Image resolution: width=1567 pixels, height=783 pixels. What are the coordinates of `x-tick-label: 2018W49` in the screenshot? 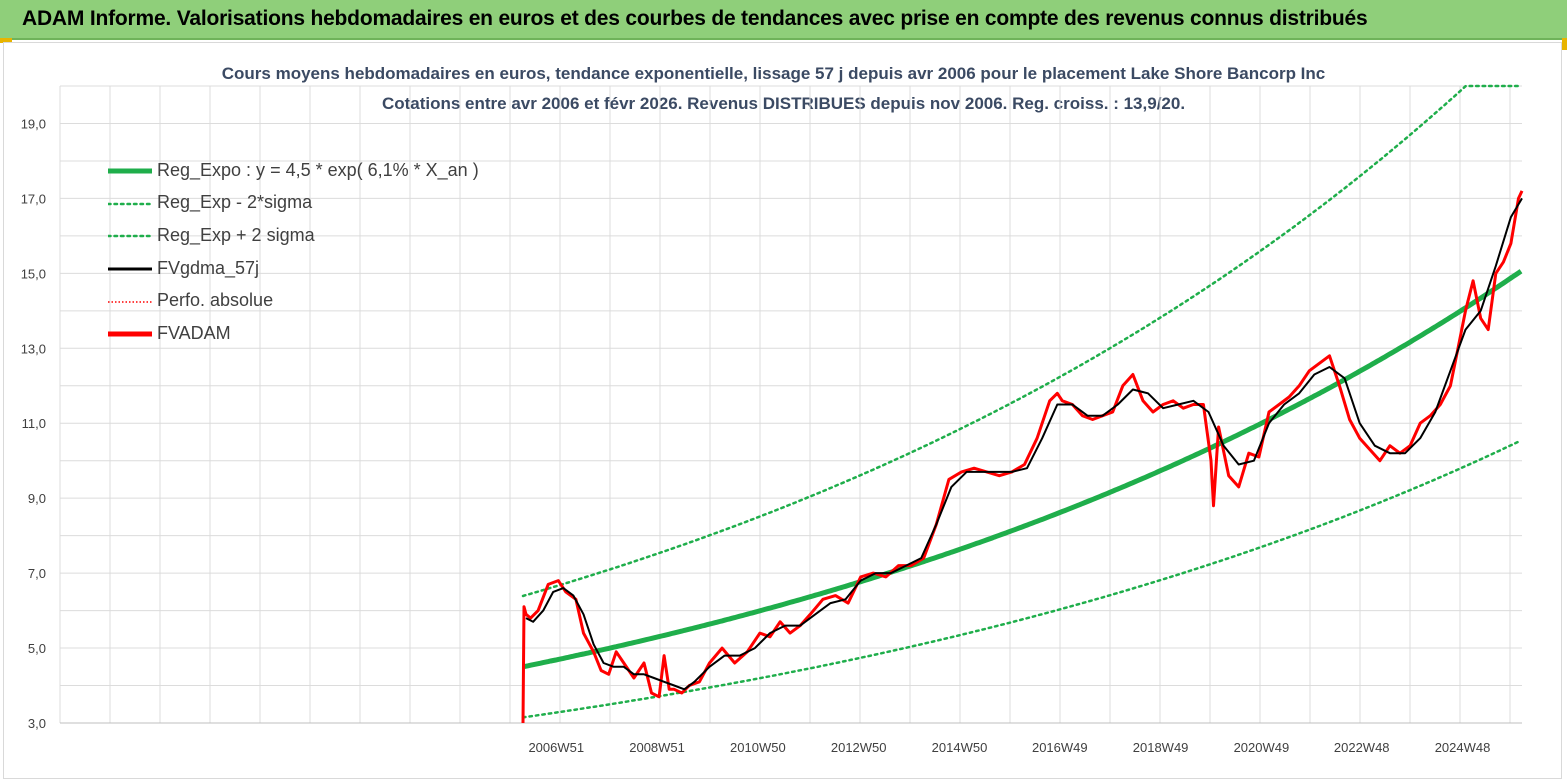 It's located at (1161, 747).